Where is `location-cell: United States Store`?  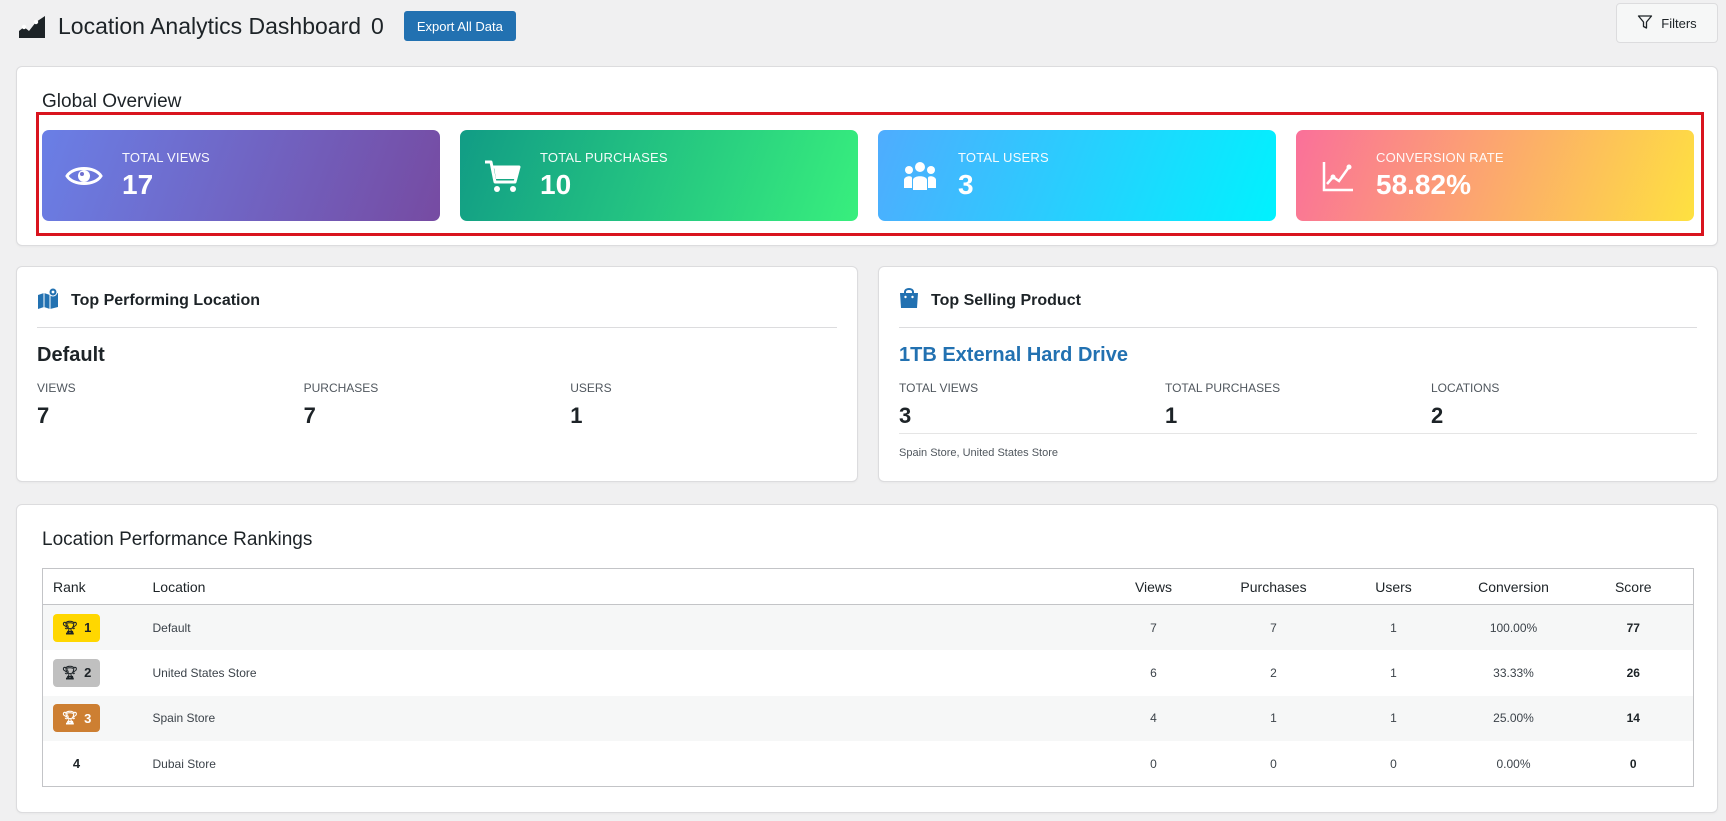
location-cell: United States Store is located at coordinates (204, 672).